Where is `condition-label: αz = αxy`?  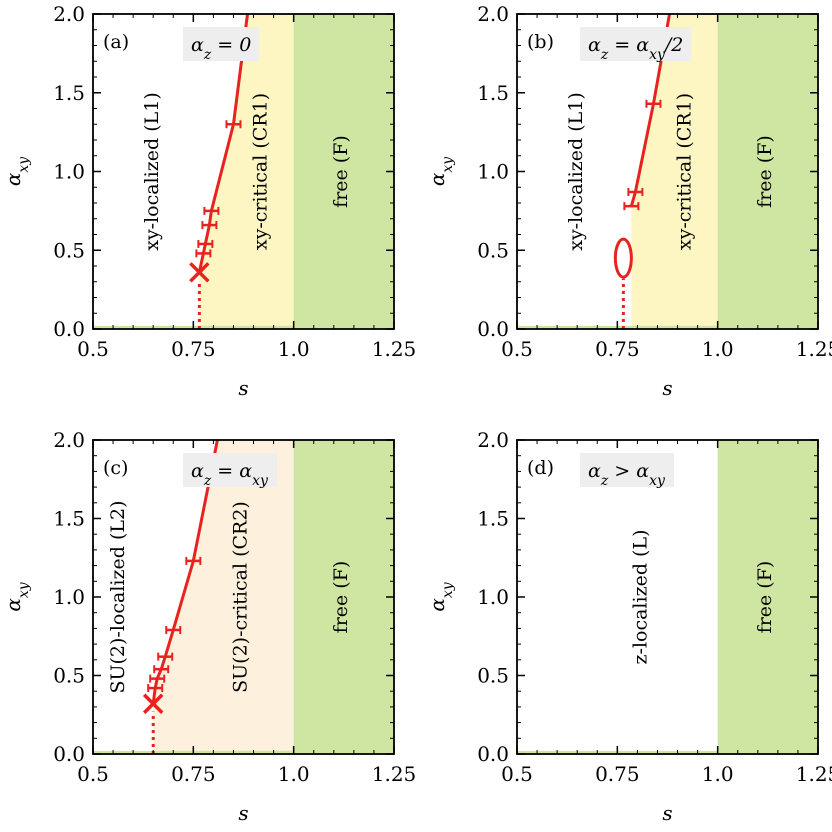
condition-label: αz = αxy is located at coordinates (230, 474).